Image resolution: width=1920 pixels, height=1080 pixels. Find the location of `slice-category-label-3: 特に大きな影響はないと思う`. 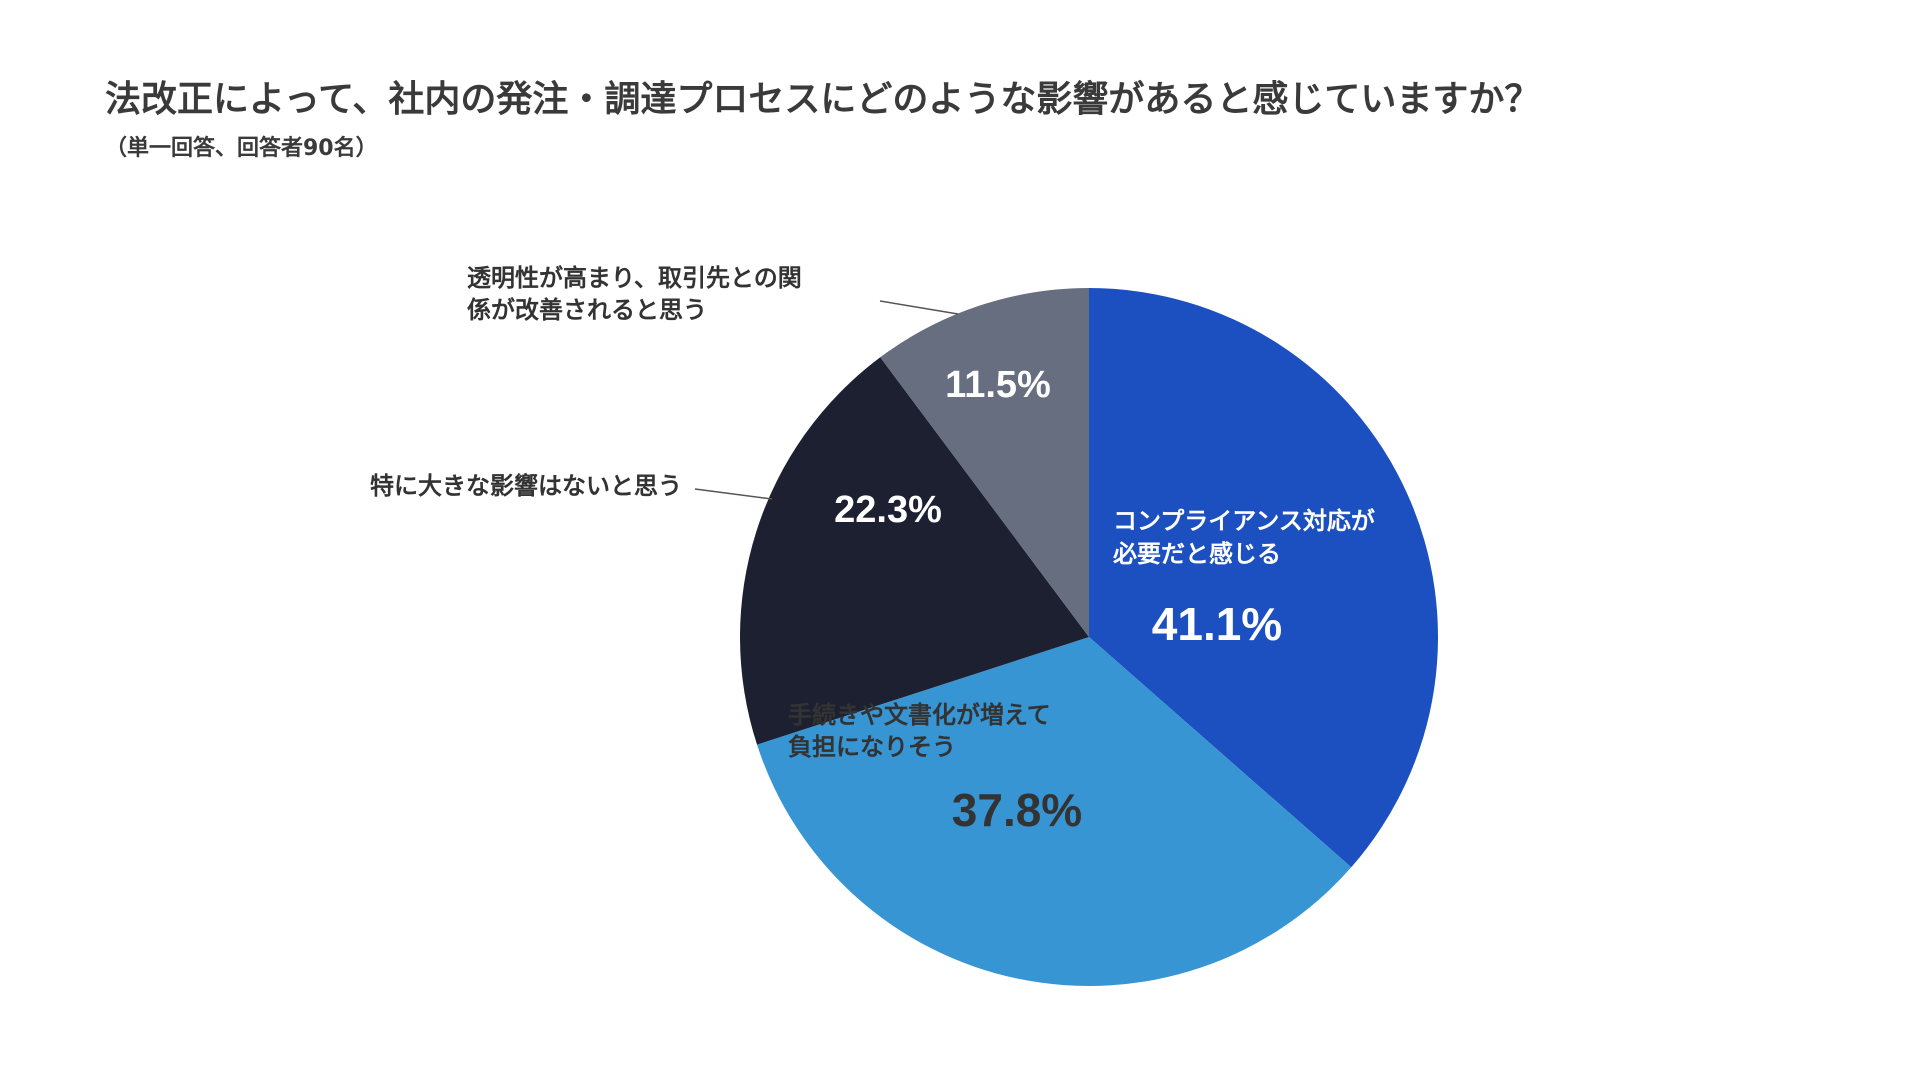

slice-category-label-3: 特に大きな影響はないと思う is located at coordinates (526, 486).